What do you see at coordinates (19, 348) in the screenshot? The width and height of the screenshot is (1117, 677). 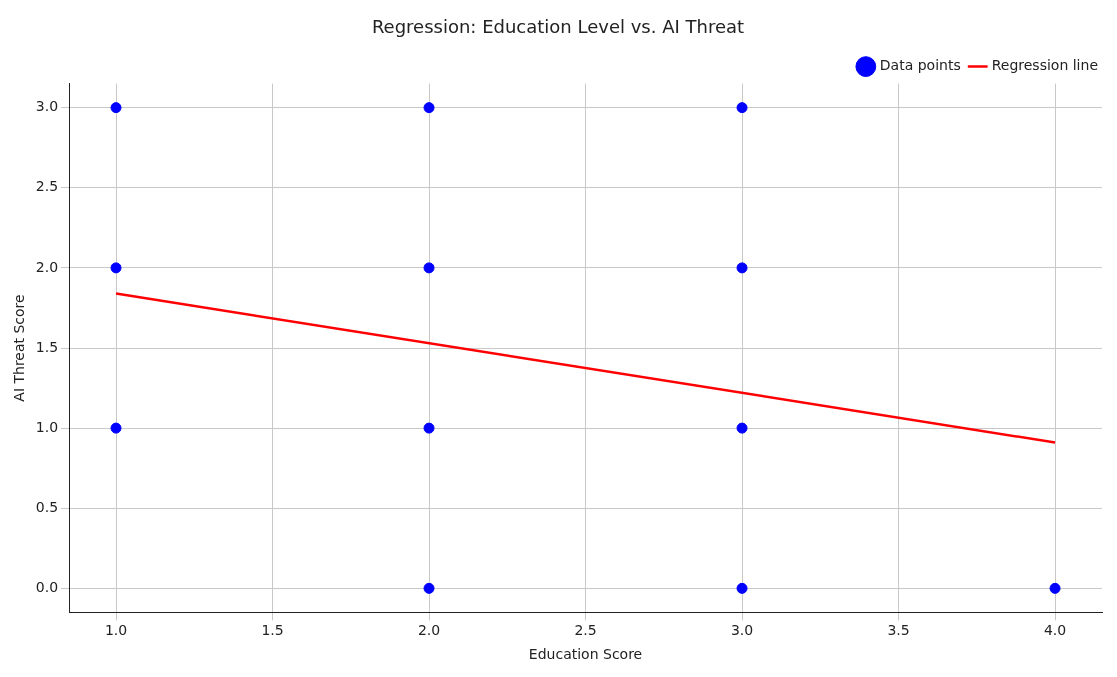 I see `y-axis-title: AI Threat Score` at bounding box center [19, 348].